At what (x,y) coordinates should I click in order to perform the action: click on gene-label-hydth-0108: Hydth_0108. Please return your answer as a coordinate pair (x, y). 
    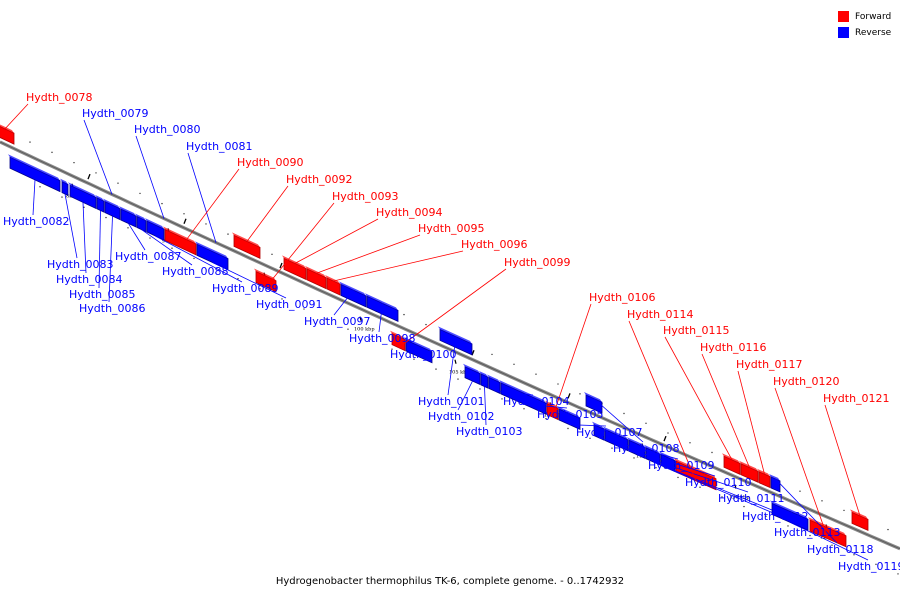
    Looking at the image, I should click on (646, 448).